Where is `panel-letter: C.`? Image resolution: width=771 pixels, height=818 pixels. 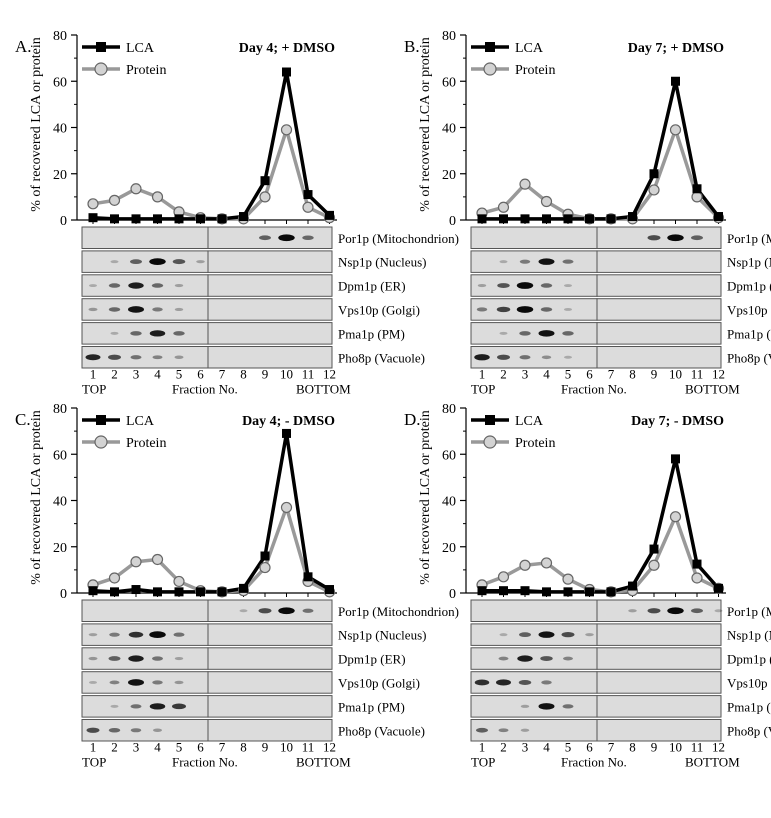
panel-letter: C. is located at coordinates (23, 419).